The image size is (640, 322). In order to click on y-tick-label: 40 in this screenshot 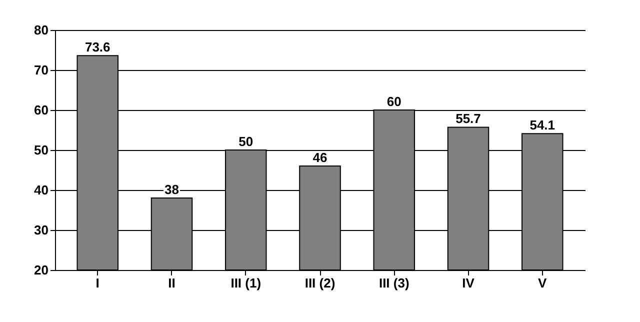, I will do `click(41, 190)`.